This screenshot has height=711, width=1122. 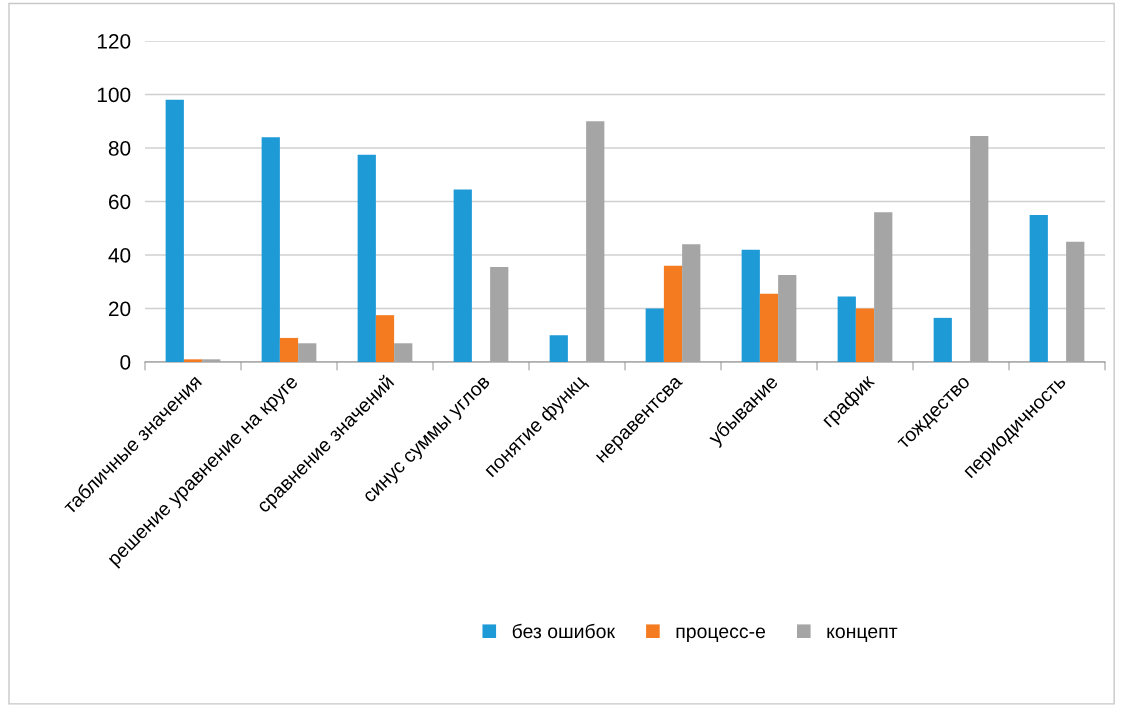 What do you see at coordinates (114, 95) in the screenshot?
I see `y-tick-label: 100` at bounding box center [114, 95].